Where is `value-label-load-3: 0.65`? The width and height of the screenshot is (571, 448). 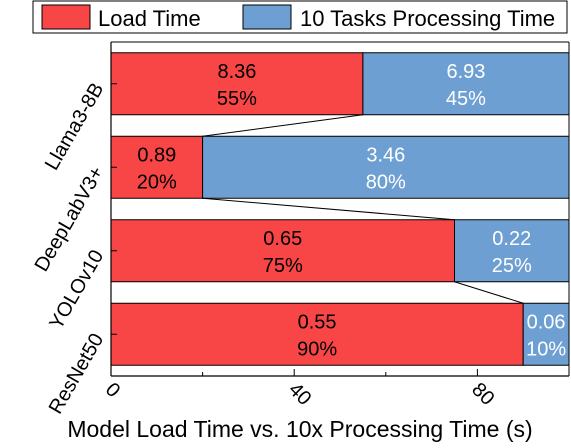 value-label-load-3: 0.65 is located at coordinates (282, 239).